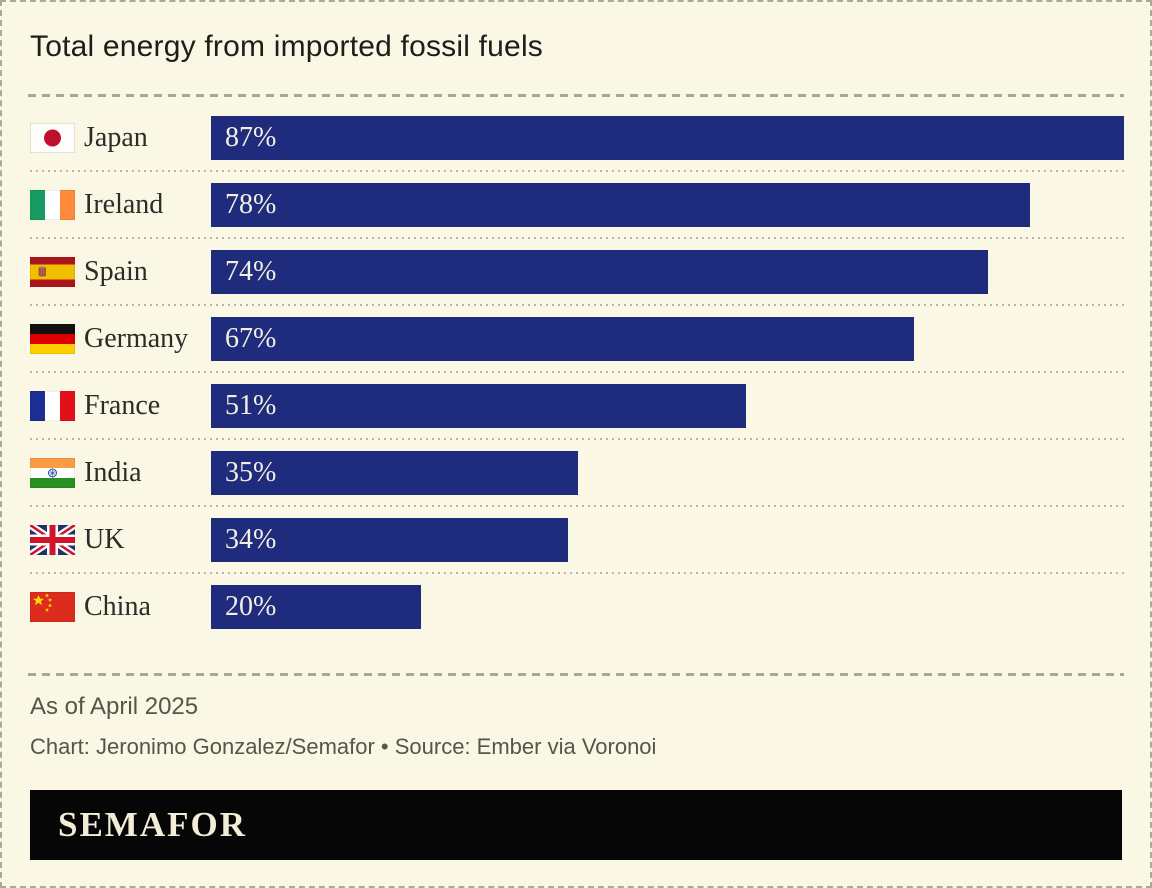 The width and height of the screenshot is (1152, 888). Describe the element at coordinates (122, 405) in the screenshot. I see `country-label: France` at that location.